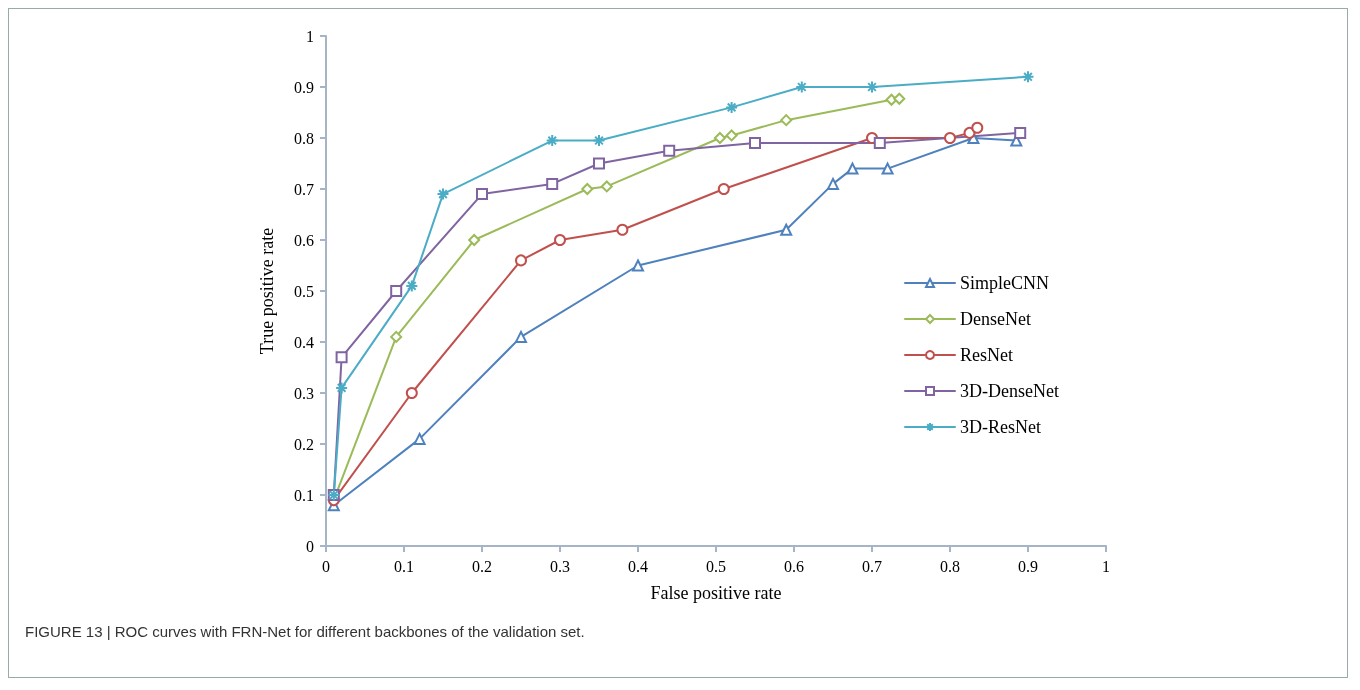 The width and height of the screenshot is (1360, 690). Describe the element at coordinates (1009, 391) in the screenshot. I see `legend-label: 3D-DenseNet` at that location.